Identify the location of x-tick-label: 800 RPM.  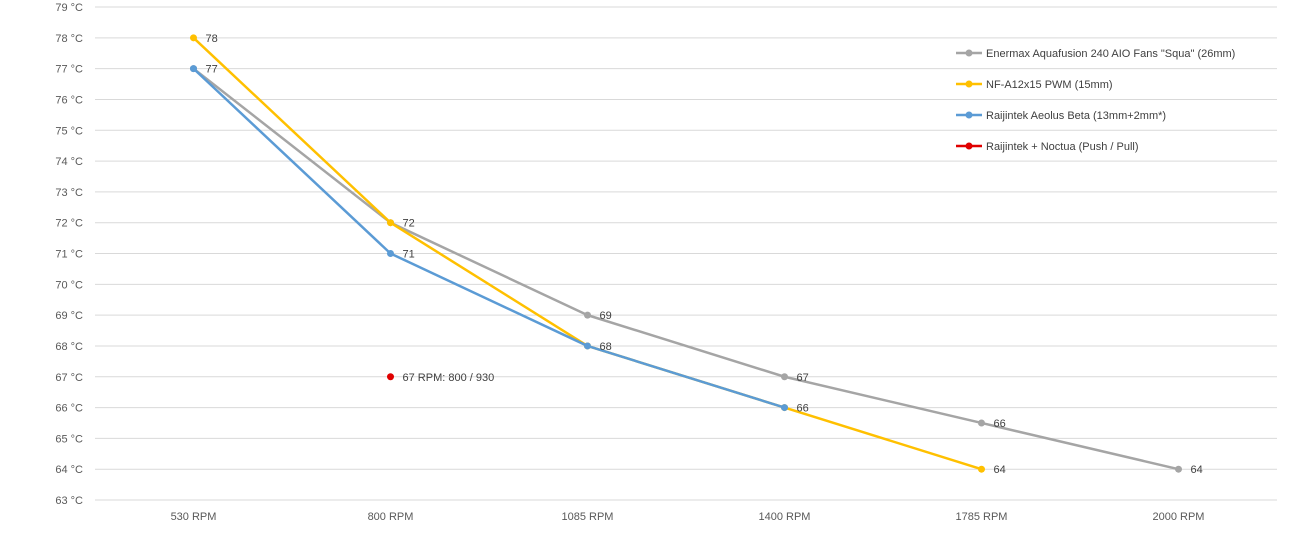
(391, 517).